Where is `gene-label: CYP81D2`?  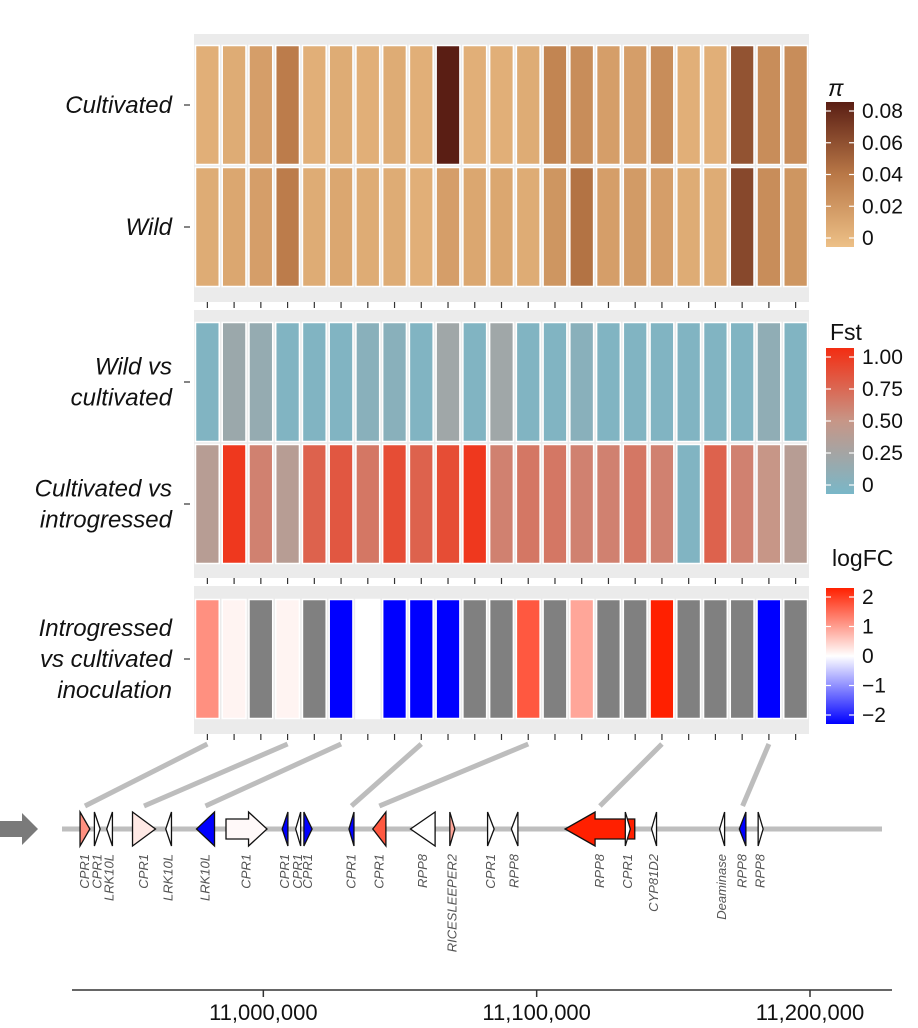 gene-label: CYP81D2 is located at coordinates (653, 882).